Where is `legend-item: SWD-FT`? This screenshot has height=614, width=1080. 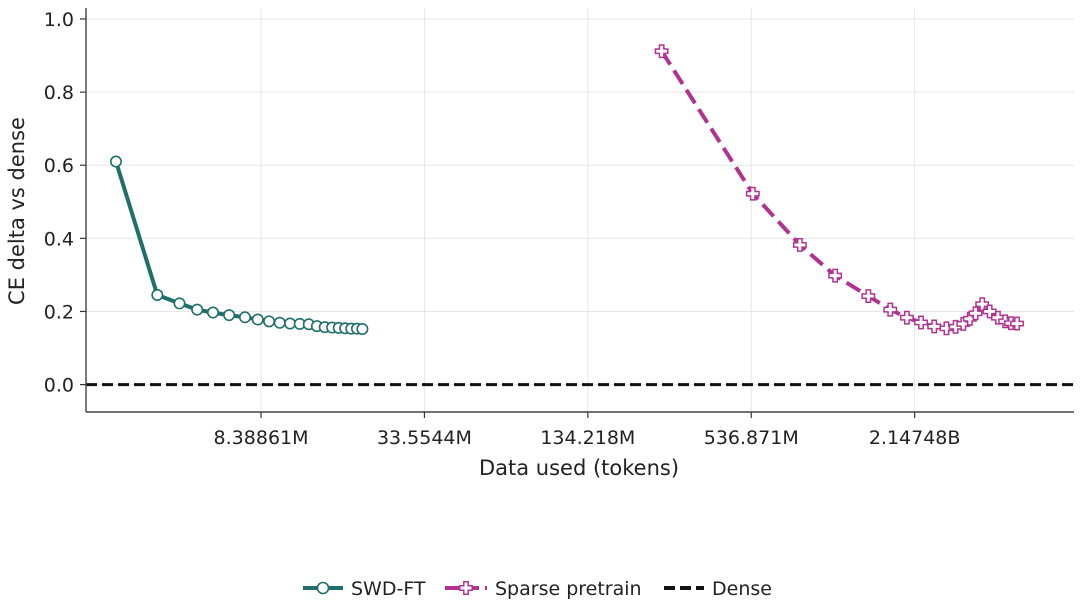 legend-item: SWD-FT is located at coordinates (364, 589).